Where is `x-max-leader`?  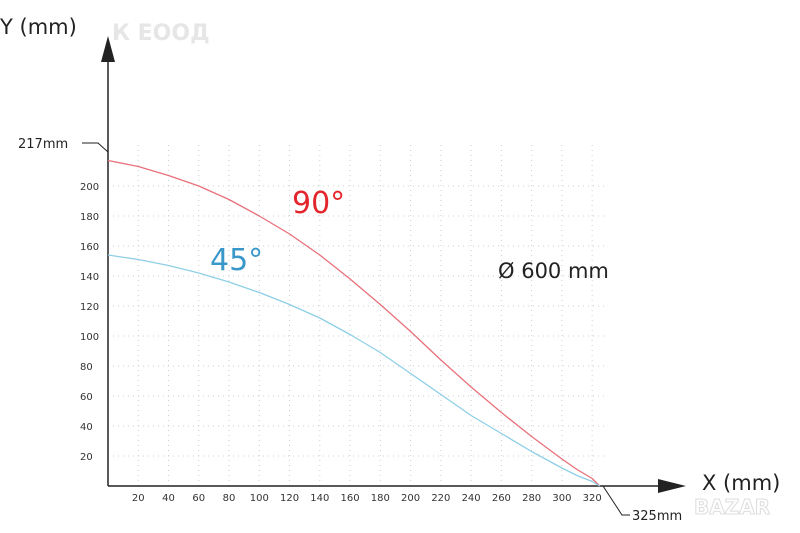 x-max-leader is located at coordinates (616, 500).